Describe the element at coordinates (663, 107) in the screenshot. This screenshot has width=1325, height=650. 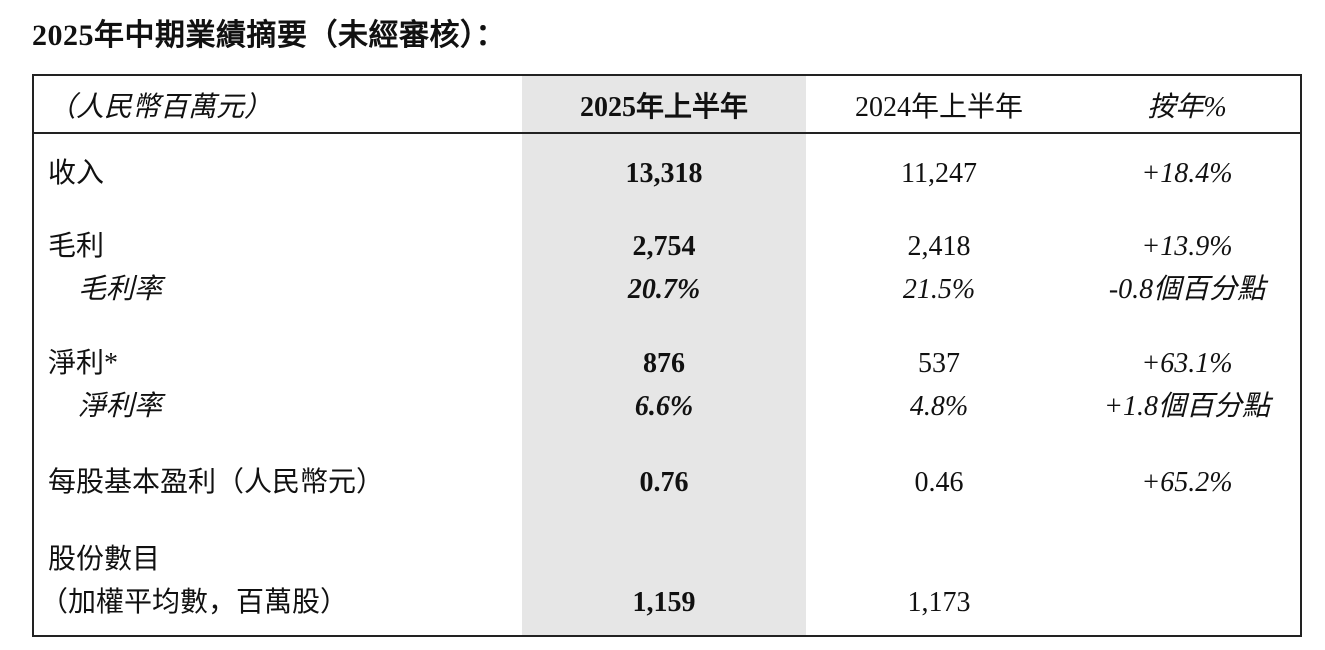
I see `header-2025: 2025年上半年` at that location.